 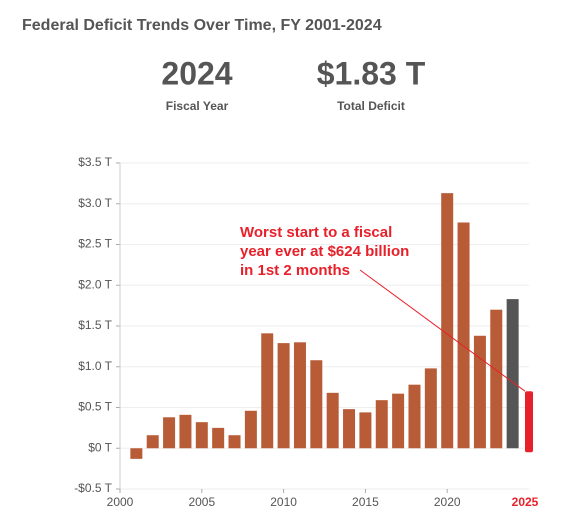 What do you see at coordinates (283, 502) in the screenshot?
I see `x-tick-label: 2010` at bounding box center [283, 502].